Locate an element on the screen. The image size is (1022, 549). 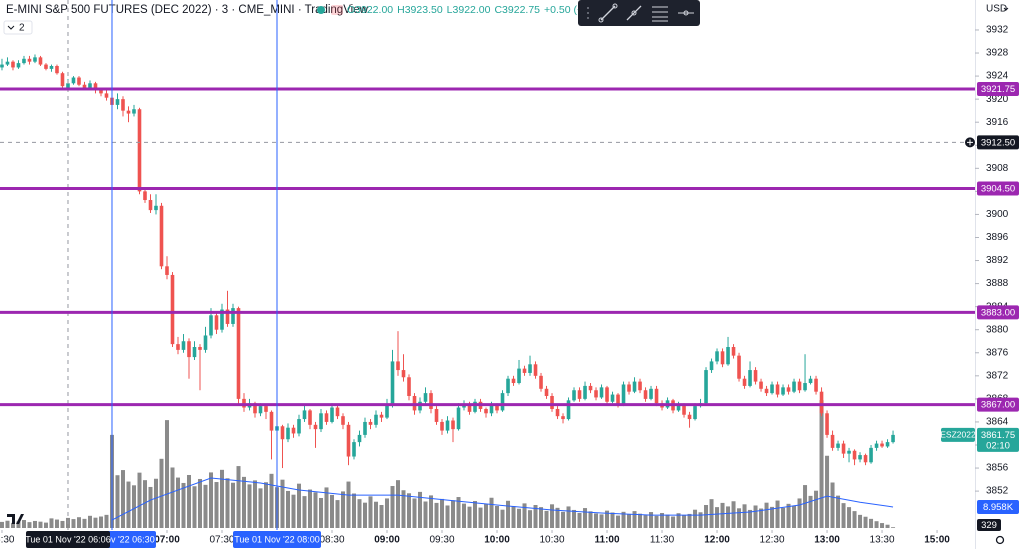
tv-logo is located at coordinates (15, 519).